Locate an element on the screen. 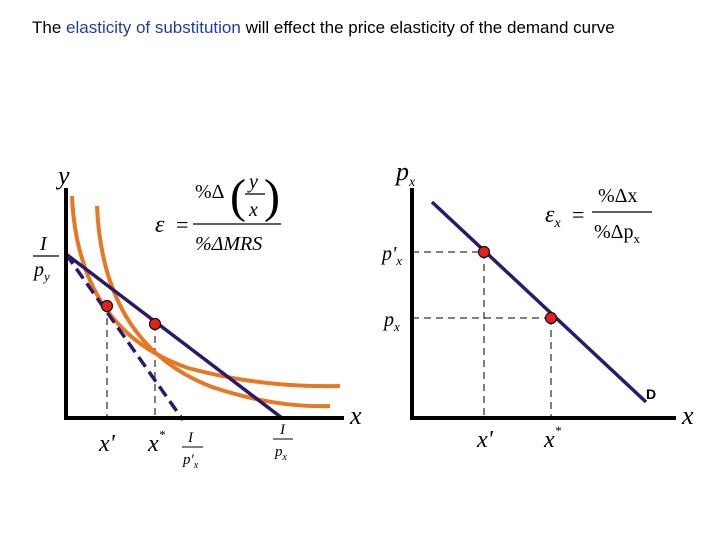 The height and width of the screenshot is (540, 720). title-highlight: elasticity of substitution is located at coordinates (153, 27).